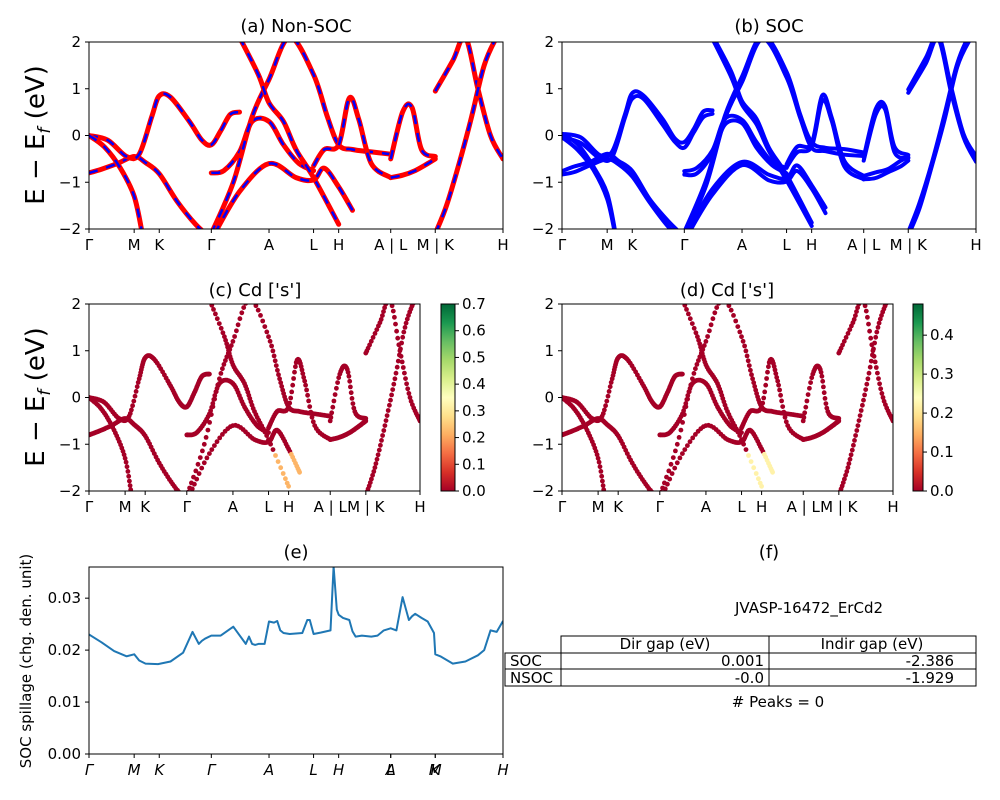 The width and height of the screenshot is (1000, 800). Describe the element at coordinates (412, 131) in the screenshot. I see `band-nonsoc-dash-b10` at that location.